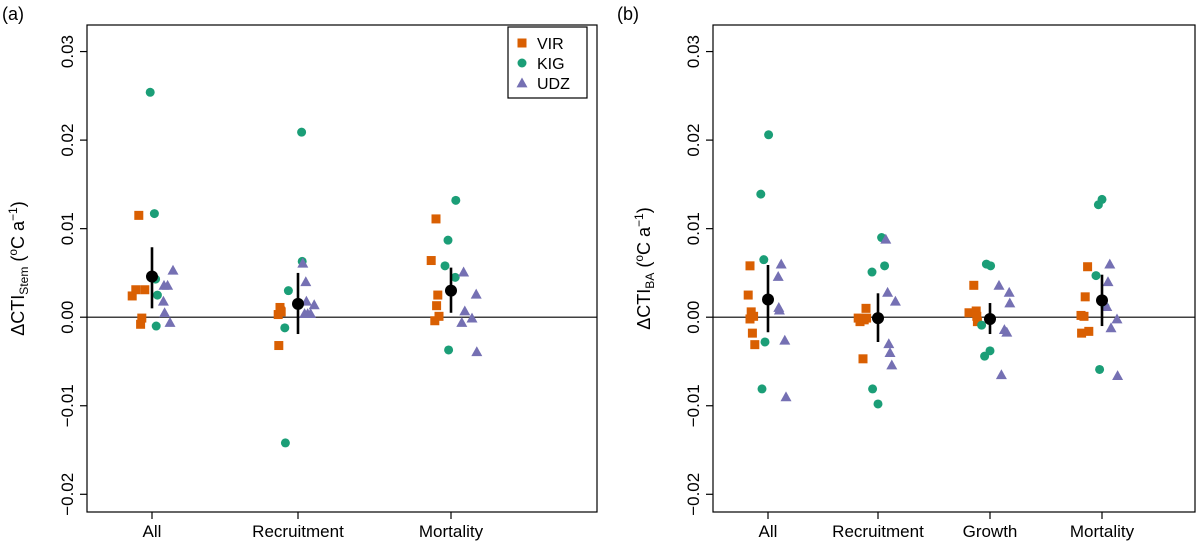 Image resolution: width=1200 pixels, height=543 pixels. What do you see at coordinates (67, 51) in the screenshot?
I see `y-tick-label: 0.03` at bounding box center [67, 51].